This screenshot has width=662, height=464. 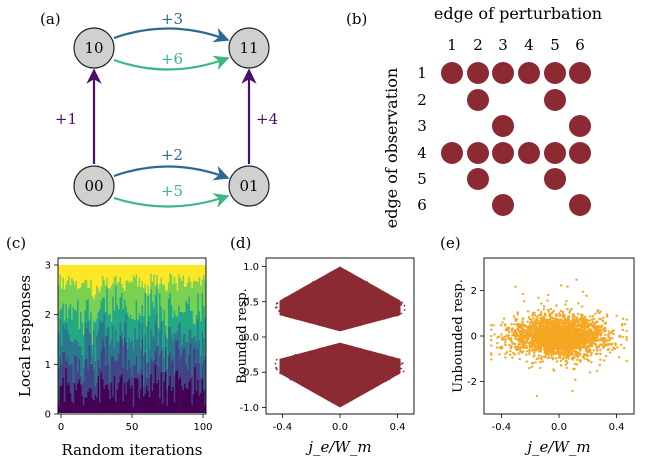 I want to click on matrix-row-labels: 1 2 3 4 5 6, so click(x=422, y=139).